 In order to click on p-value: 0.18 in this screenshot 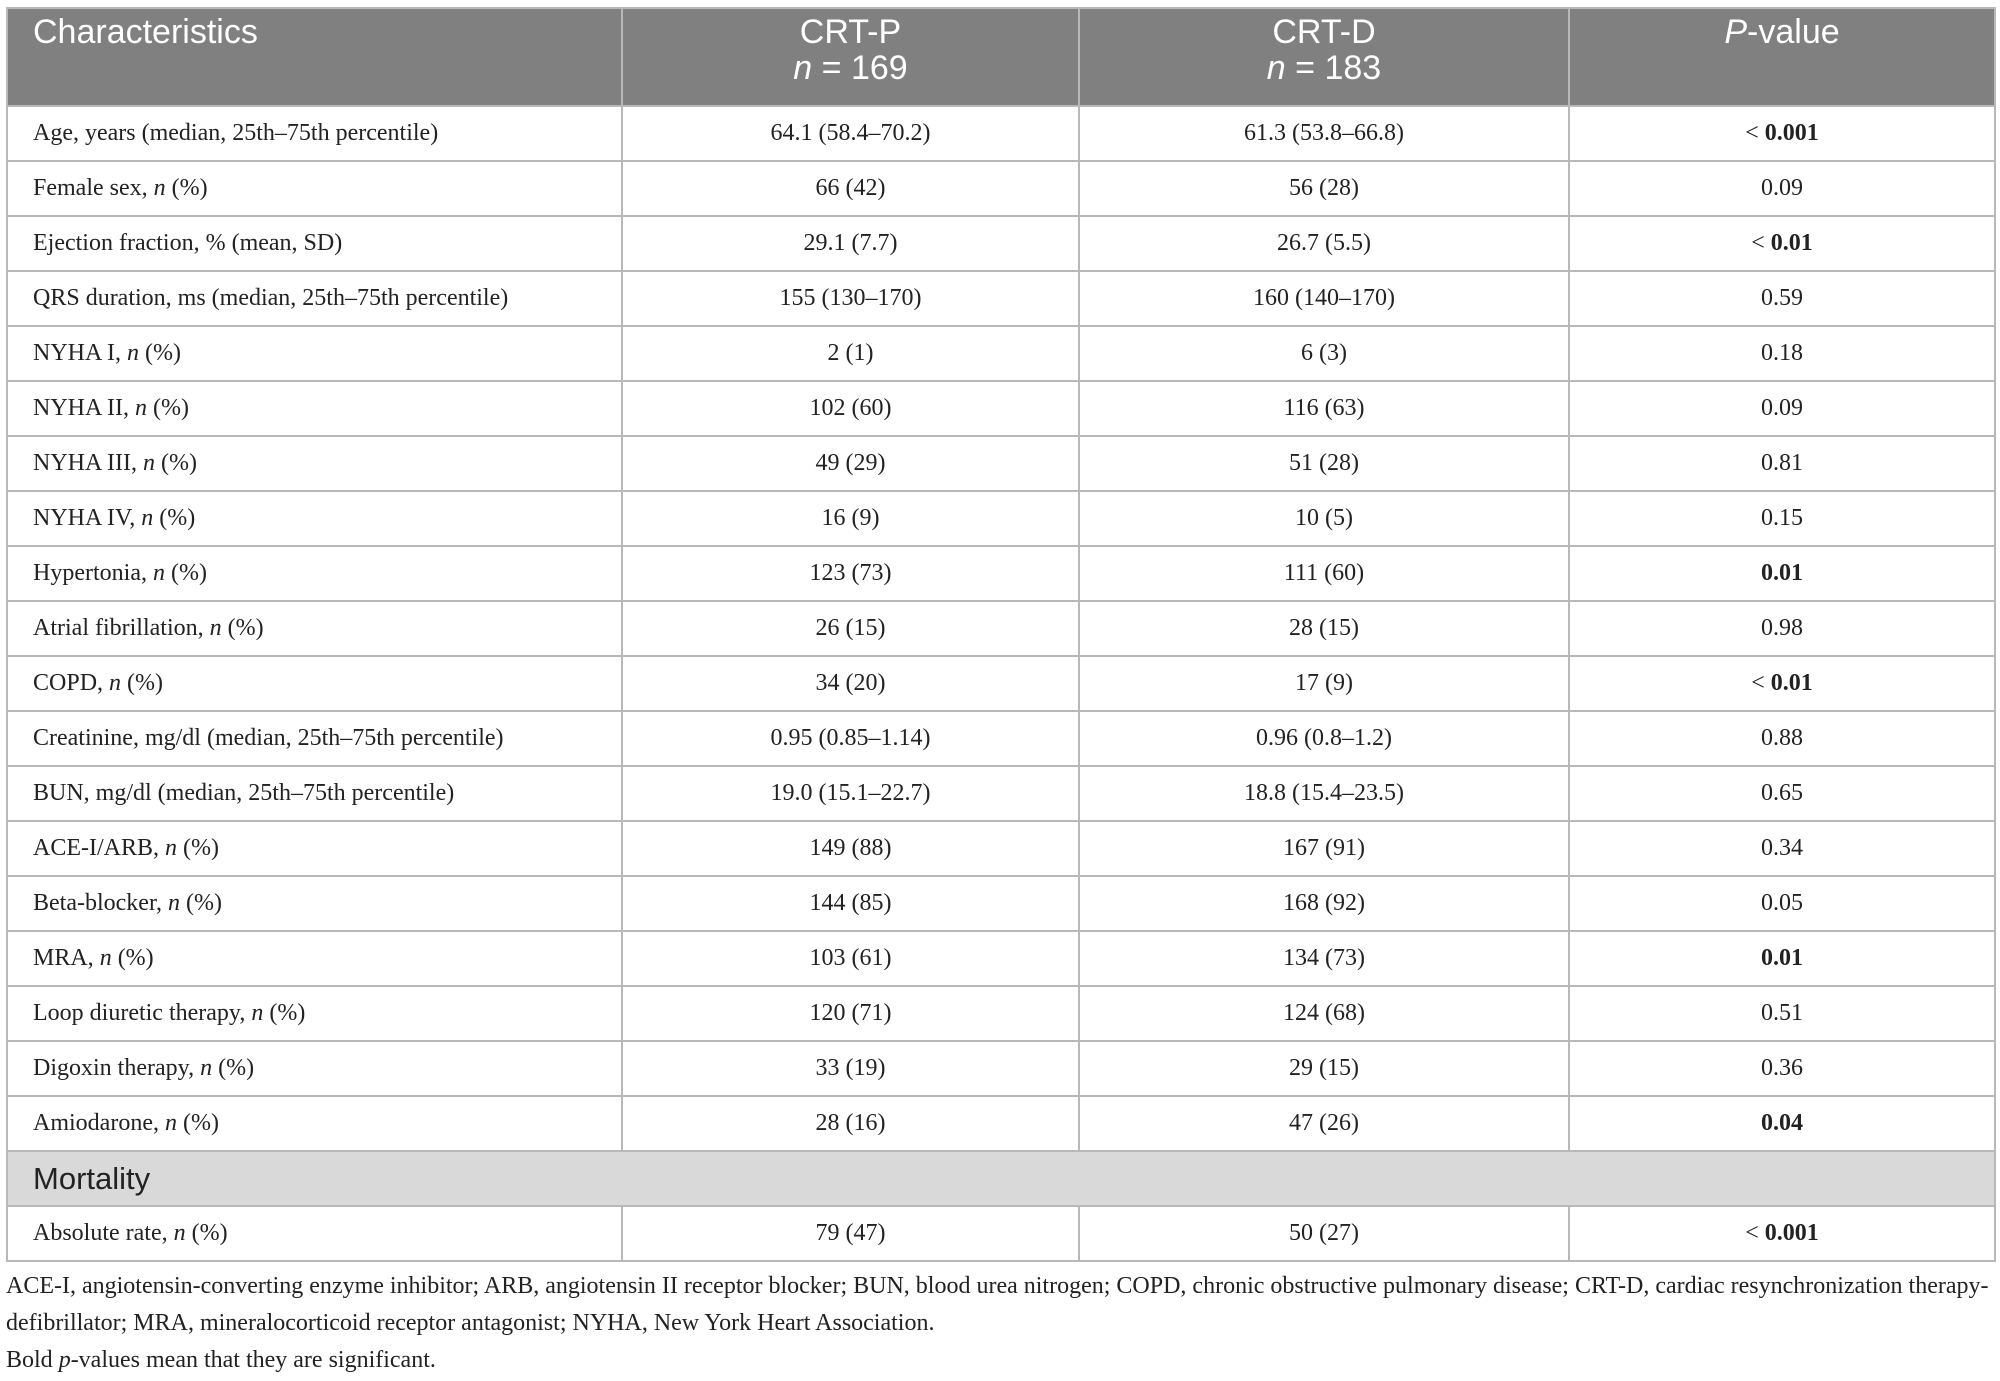, I will do `click(1782, 353)`.